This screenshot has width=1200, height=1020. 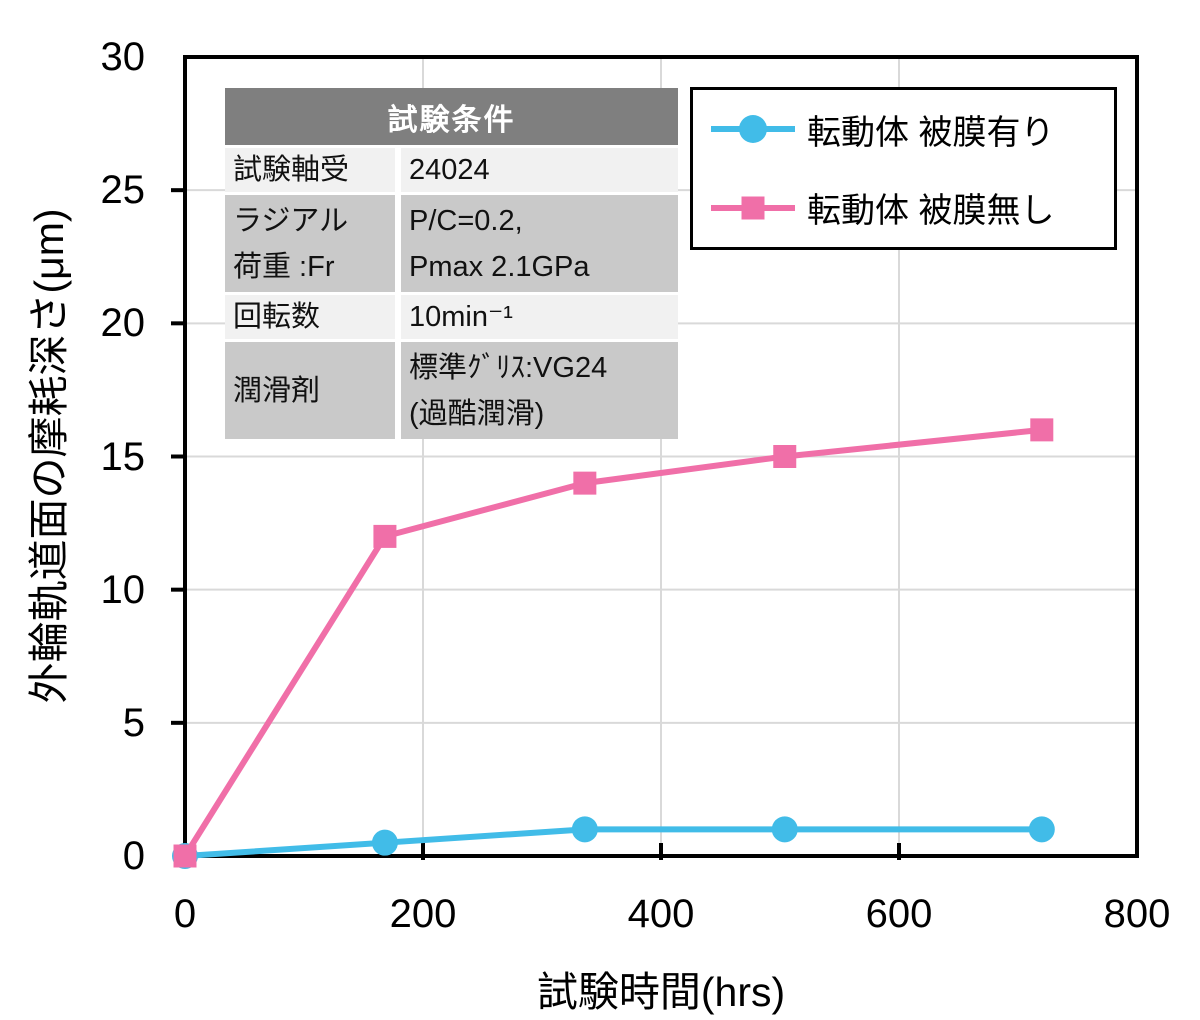 What do you see at coordinates (539, 243) in the screenshot?
I see `row-value: P/C=0.2, Pmax 2.1GPa` at bounding box center [539, 243].